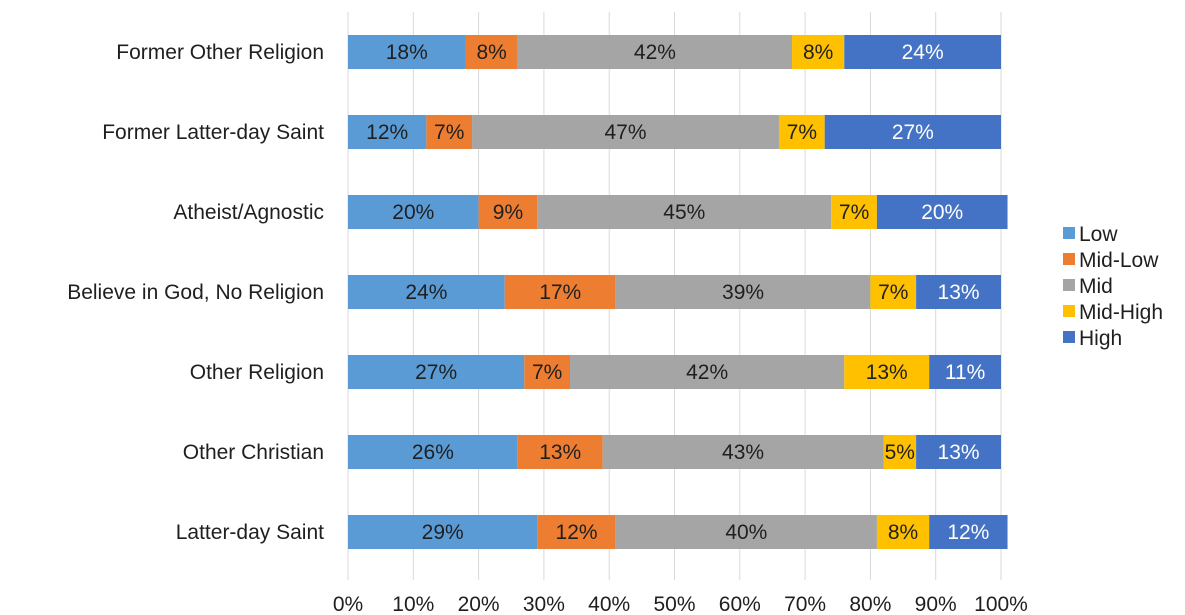 The width and height of the screenshot is (1185, 615). What do you see at coordinates (413, 604) in the screenshot?
I see `x-tick-label: 10%` at bounding box center [413, 604].